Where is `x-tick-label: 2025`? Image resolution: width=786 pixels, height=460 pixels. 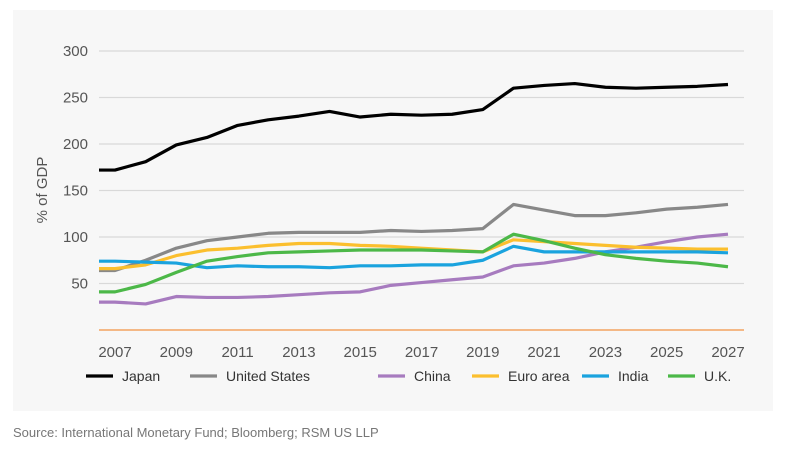 x-tick-label: 2025 is located at coordinates (666, 352).